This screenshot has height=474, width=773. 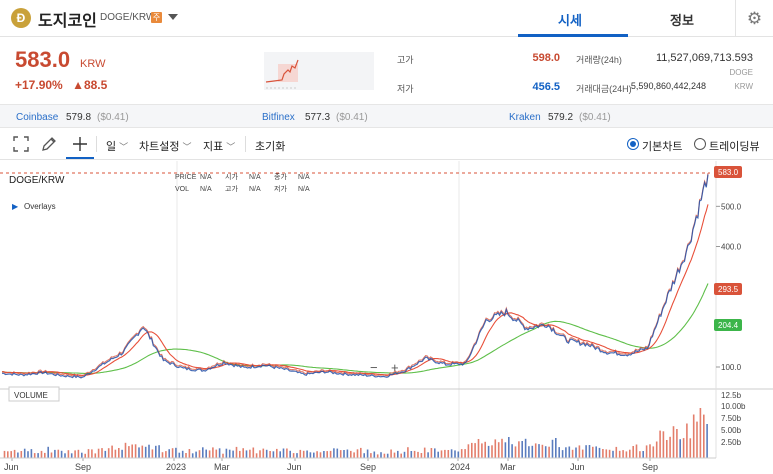 I want to click on exchange-kraken-name: Kraken, so click(x=525, y=117).